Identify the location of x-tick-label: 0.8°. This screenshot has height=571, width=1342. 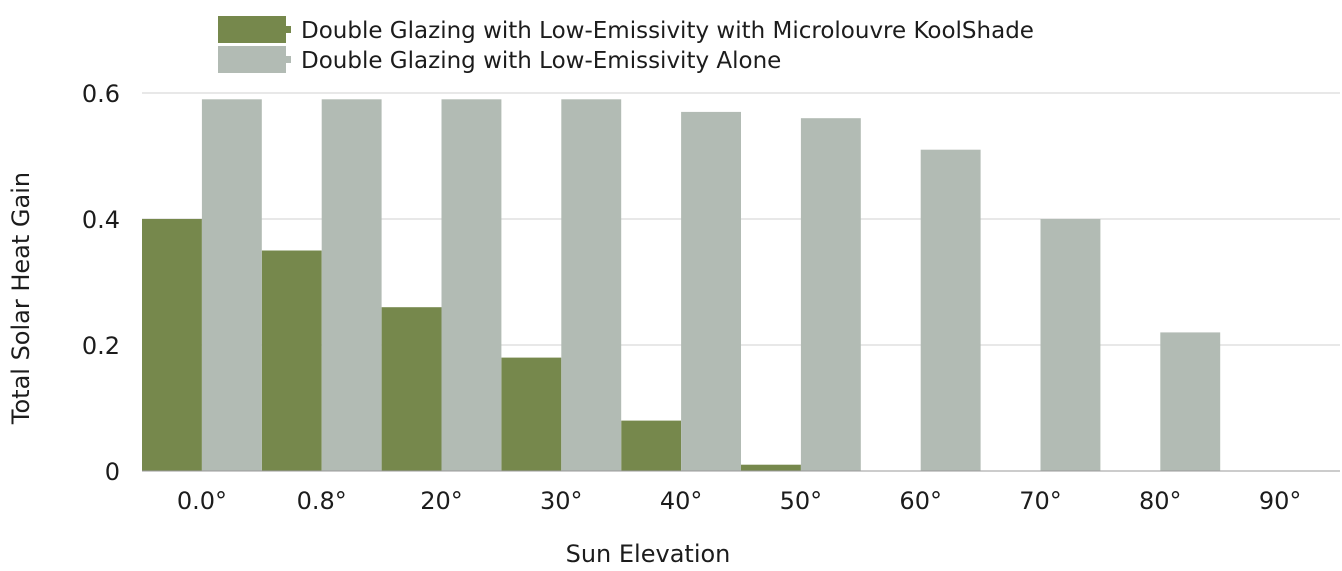
(322, 501).